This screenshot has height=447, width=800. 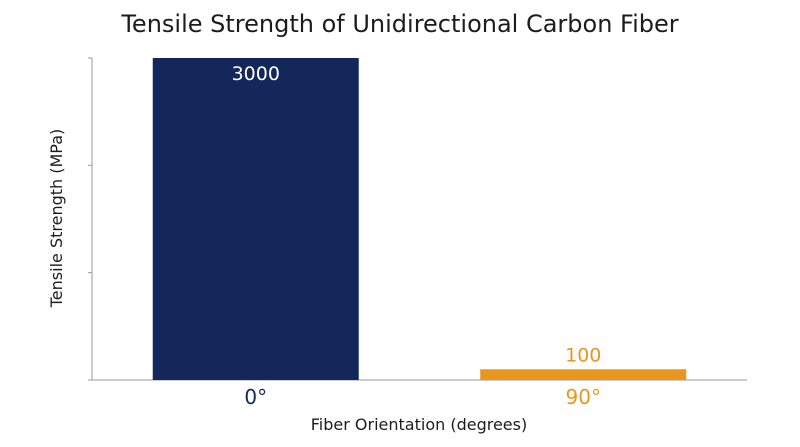 I want to click on category-labels-group: 0° 90°, so click(x=422, y=397).